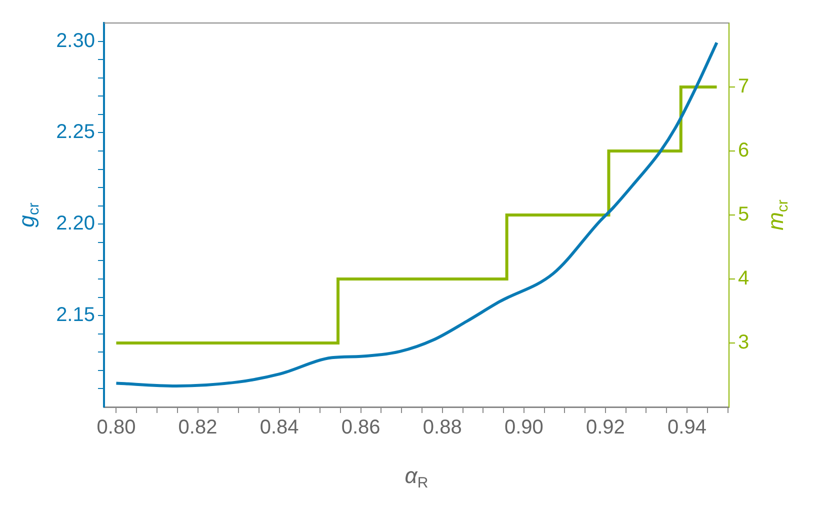 This screenshot has width=834, height=511. What do you see at coordinates (75, 132) in the screenshot?
I see `y-tick-label: 2.25` at bounding box center [75, 132].